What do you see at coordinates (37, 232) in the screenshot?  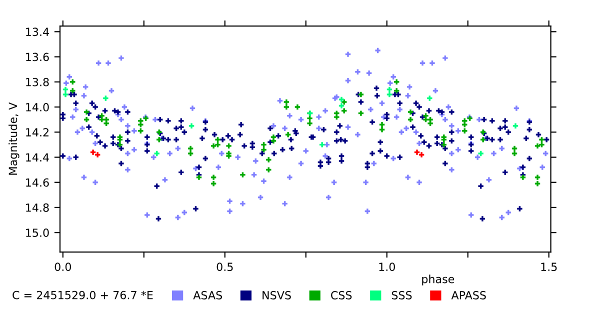 I see `y-tick-label: 15.0` at bounding box center [37, 232].